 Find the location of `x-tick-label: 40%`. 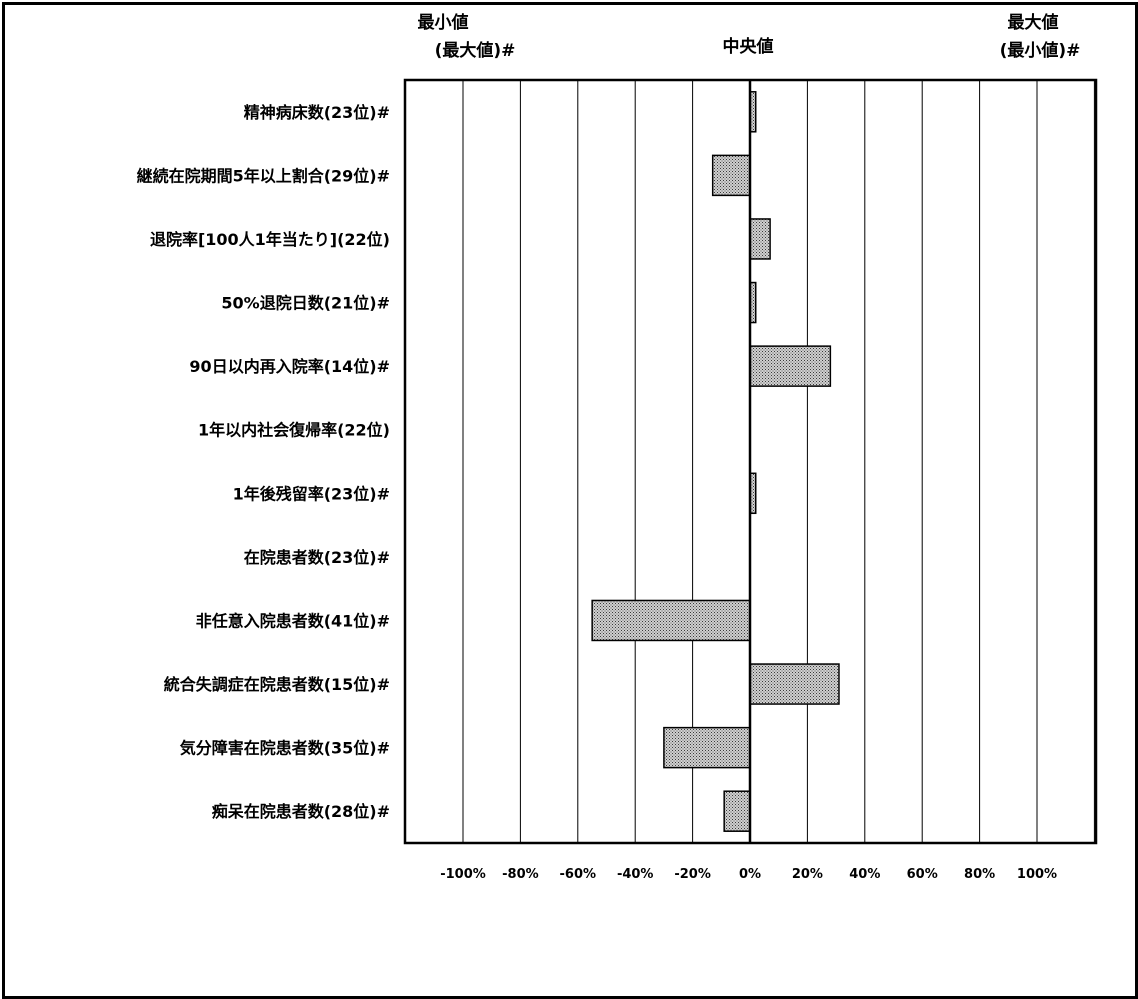

x-tick-label: 40% is located at coordinates (864, 874).